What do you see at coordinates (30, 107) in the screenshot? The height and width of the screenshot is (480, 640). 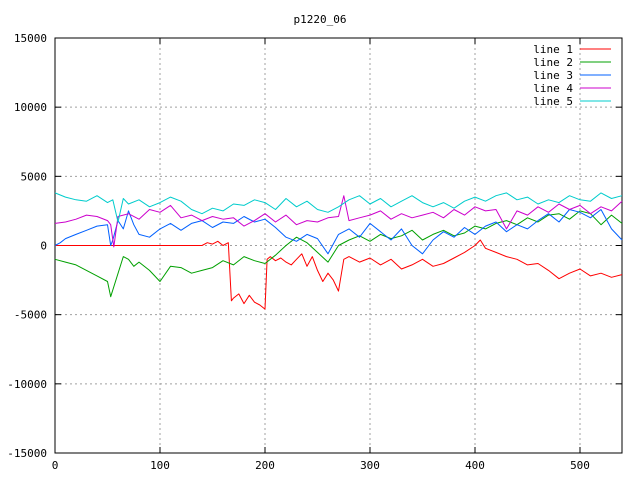 I see `y-tick-label: 10000` at bounding box center [30, 107].